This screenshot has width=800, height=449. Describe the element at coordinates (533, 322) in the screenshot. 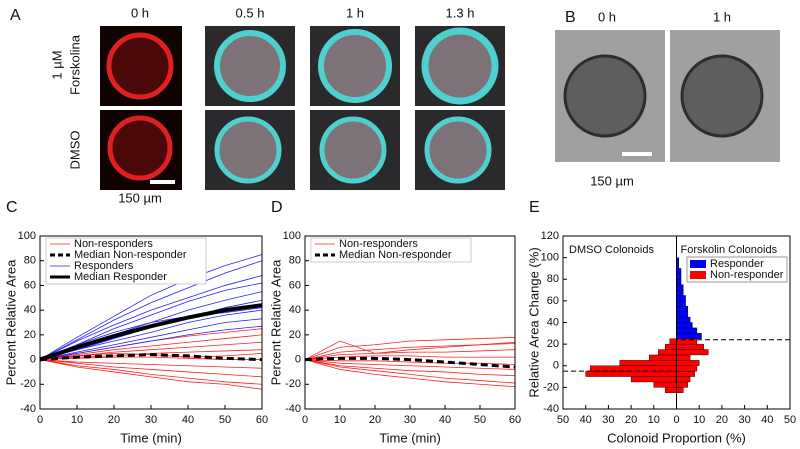

I see `y-axis-label: Relative Area Change (%)` at that location.